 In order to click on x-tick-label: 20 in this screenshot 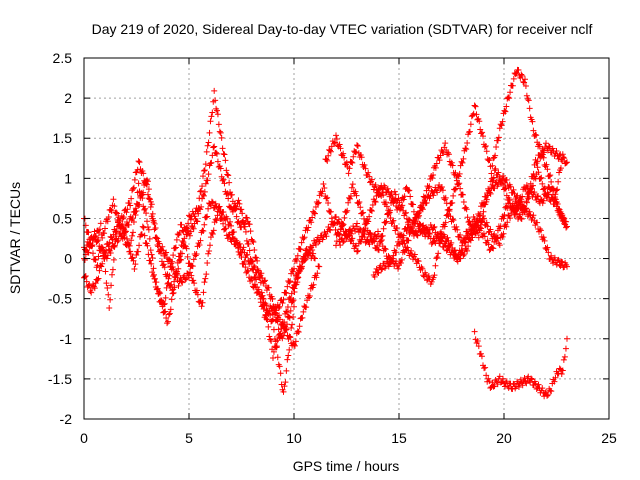, I will do `click(504, 438)`.